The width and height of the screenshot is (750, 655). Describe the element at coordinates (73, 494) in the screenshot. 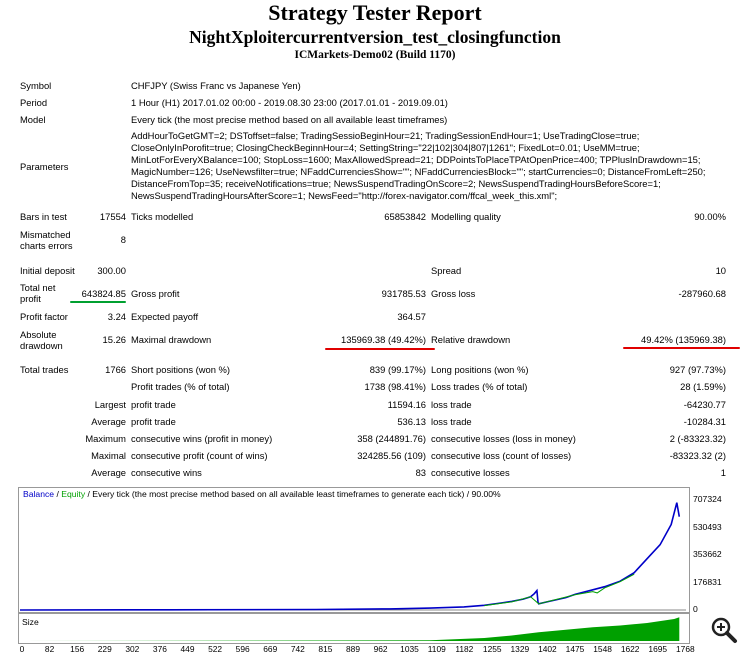

I see `legend-equity: Equity` at that location.